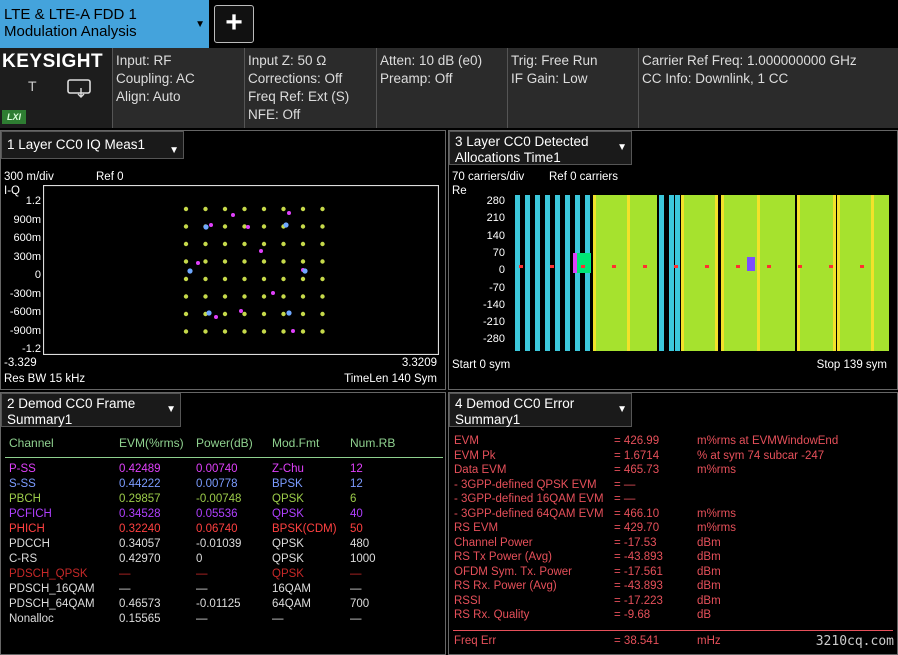  Describe the element at coordinates (299, 96) in the screenshot. I see `info-line: Freq Ref: Ext (S)` at that location.